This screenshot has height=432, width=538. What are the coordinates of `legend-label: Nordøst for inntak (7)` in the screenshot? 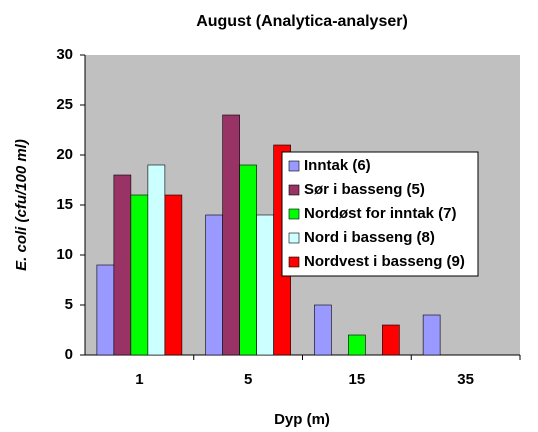 It's located at (380, 213).